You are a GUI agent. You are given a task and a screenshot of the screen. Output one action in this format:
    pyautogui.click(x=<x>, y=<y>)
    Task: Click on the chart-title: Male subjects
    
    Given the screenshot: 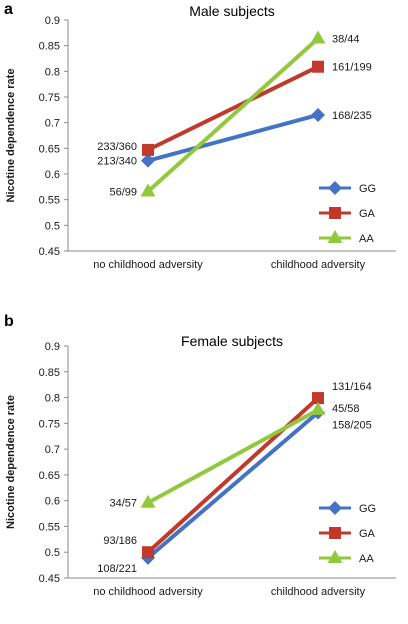 What is the action you would take?
    pyautogui.click(x=232, y=11)
    